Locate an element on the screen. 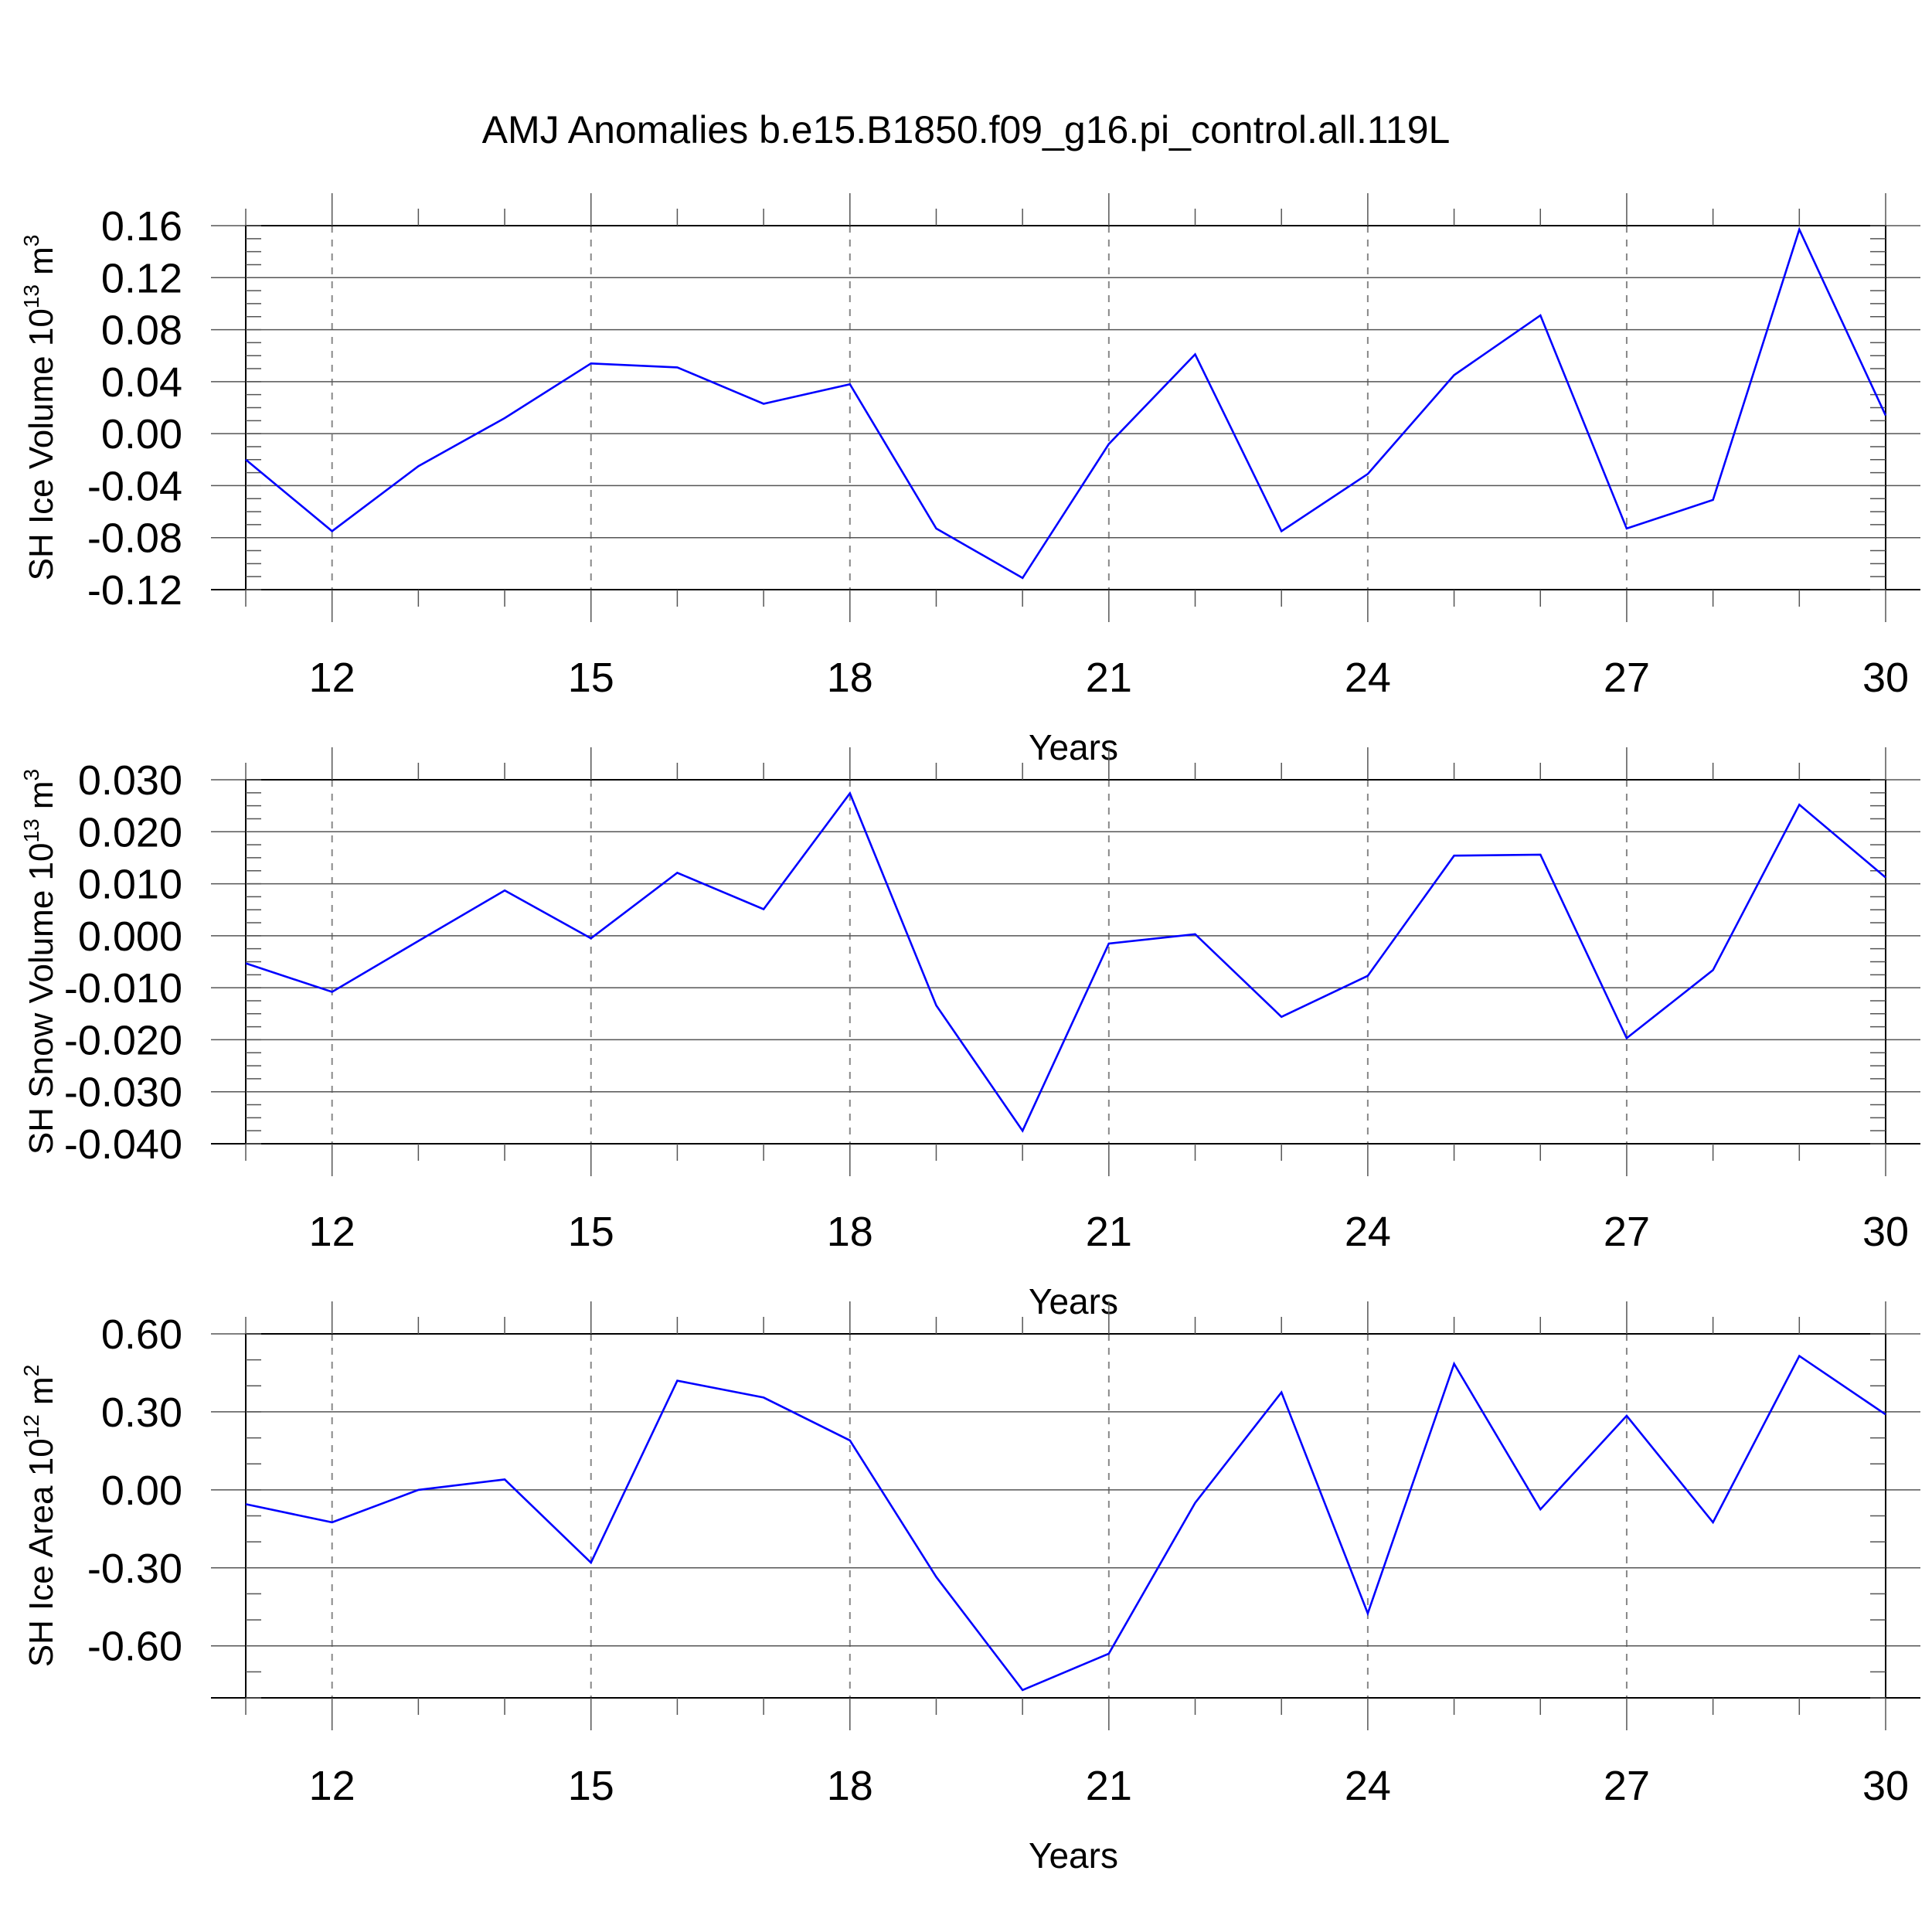 This screenshot has width=1932, height=1932. y-axis-label: SH Ice Area 1012 m2 is located at coordinates (39, 1517).